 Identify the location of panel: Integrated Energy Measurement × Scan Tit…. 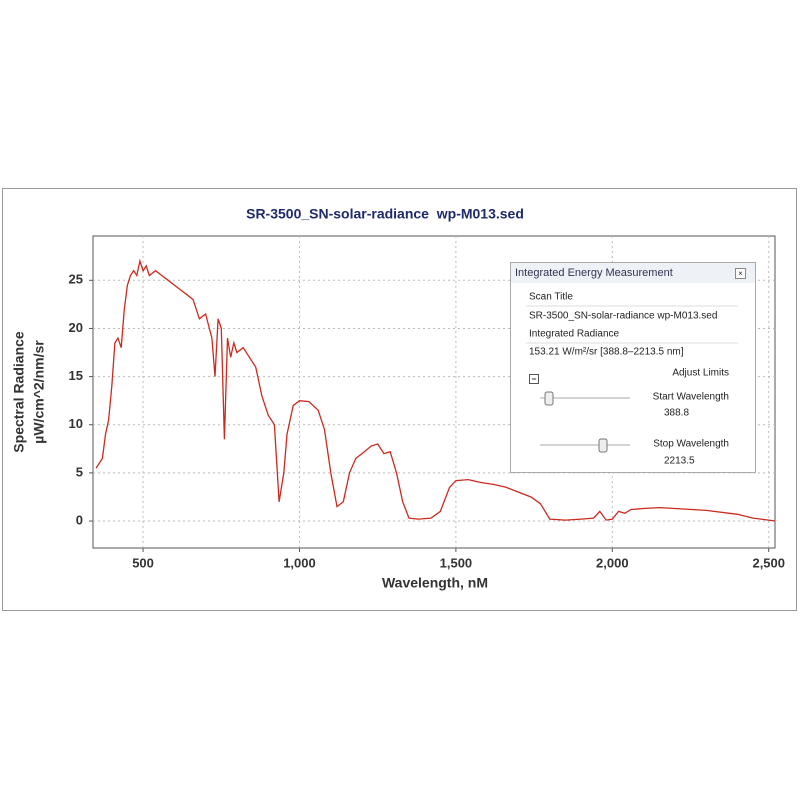
(633, 367).